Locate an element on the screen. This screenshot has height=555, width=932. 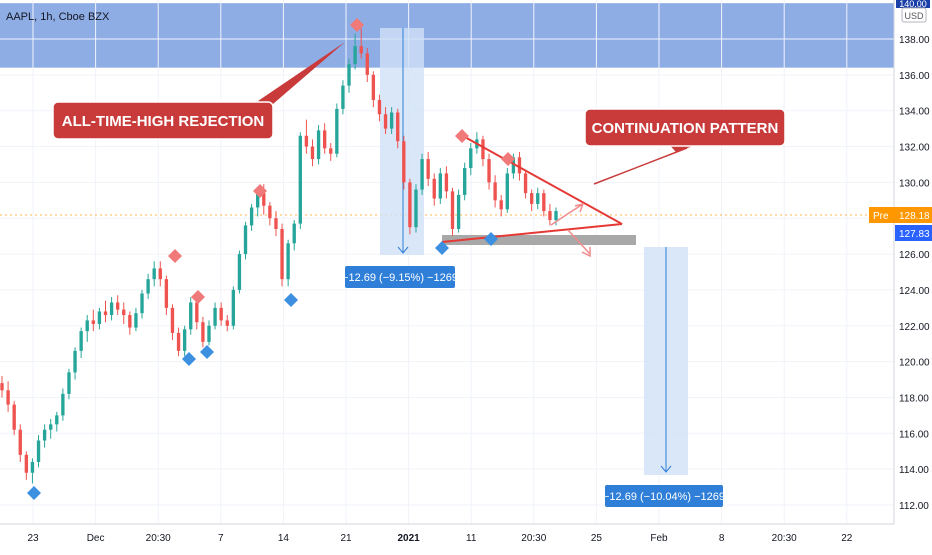
pattern-callout-box is located at coordinates (685, 127).